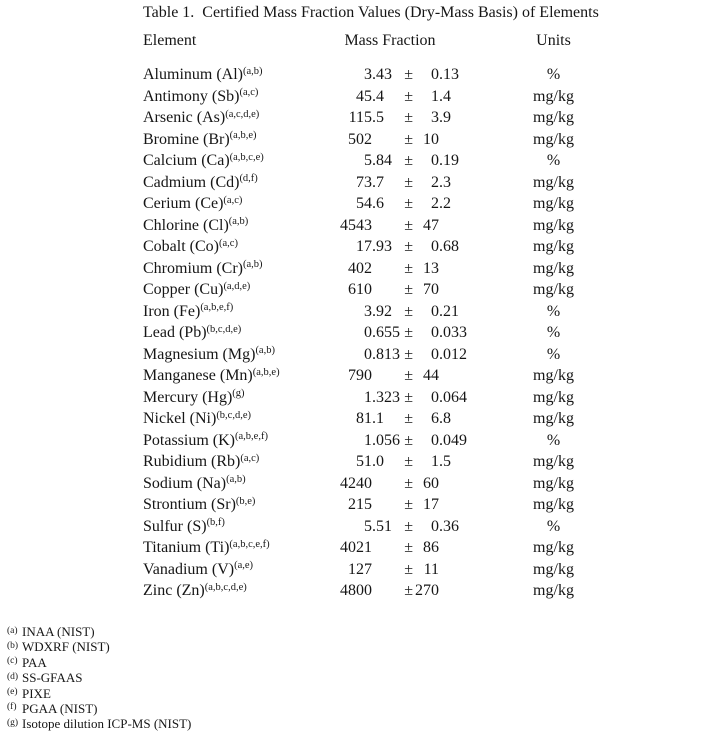  Describe the element at coordinates (60, 708) in the screenshot. I see `footnote-text: PGAA (NIST)` at that location.